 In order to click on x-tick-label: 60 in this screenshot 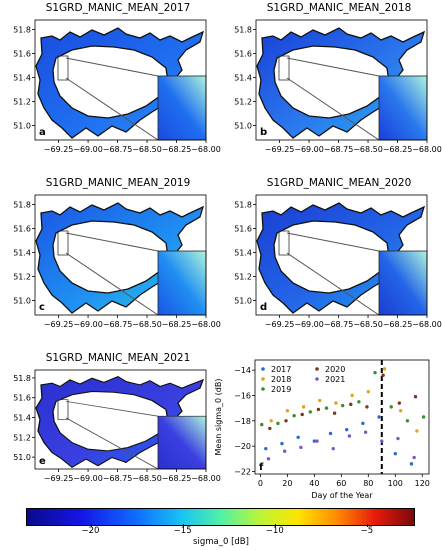, I will do `click(341, 483)`.